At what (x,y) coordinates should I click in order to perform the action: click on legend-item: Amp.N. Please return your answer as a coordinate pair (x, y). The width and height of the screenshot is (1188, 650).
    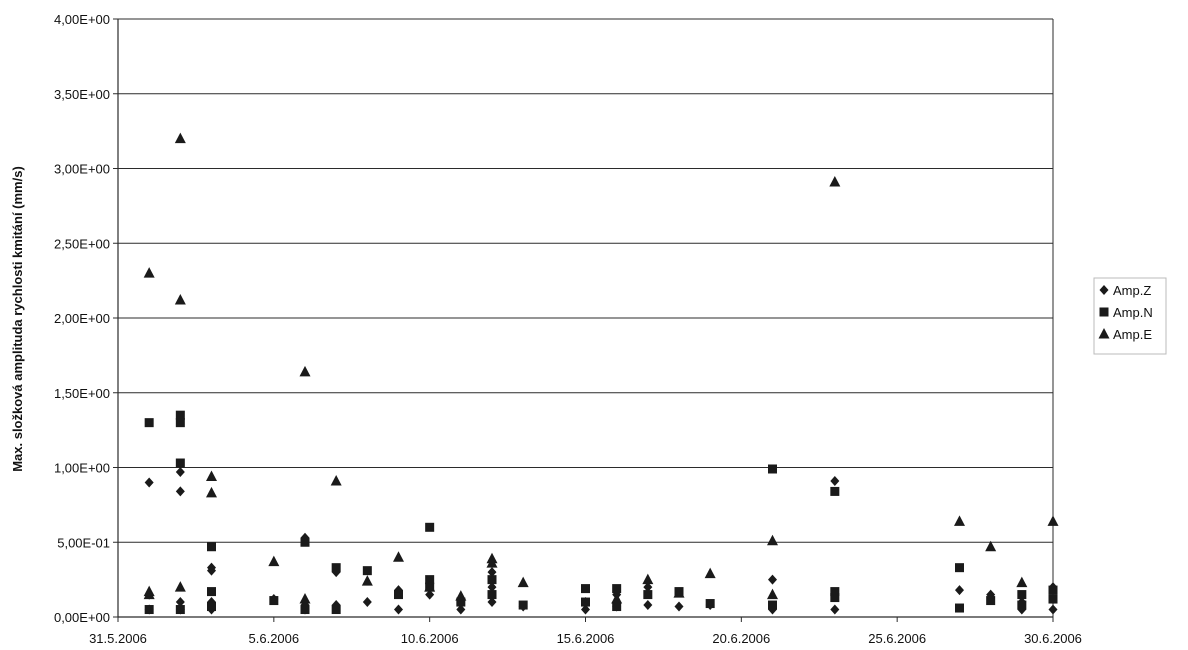
    Looking at the image, I should click on (1126, 312).